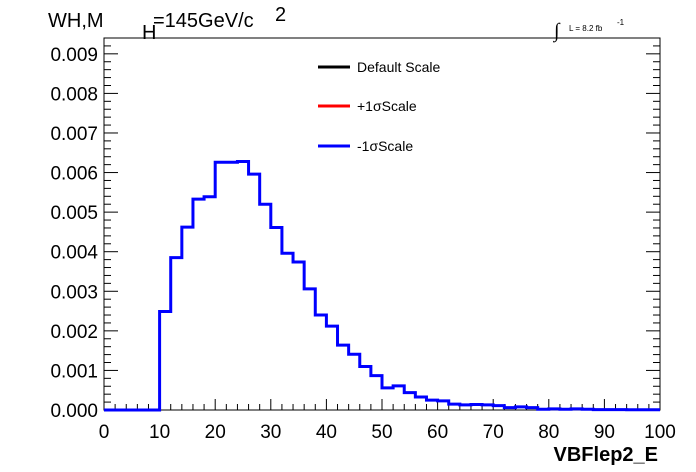 This screenshot has width=696, height=472. Describe the element at coordinates (74, 253) in the screenshot. I see `y-tick-label: 0.004` at that location.